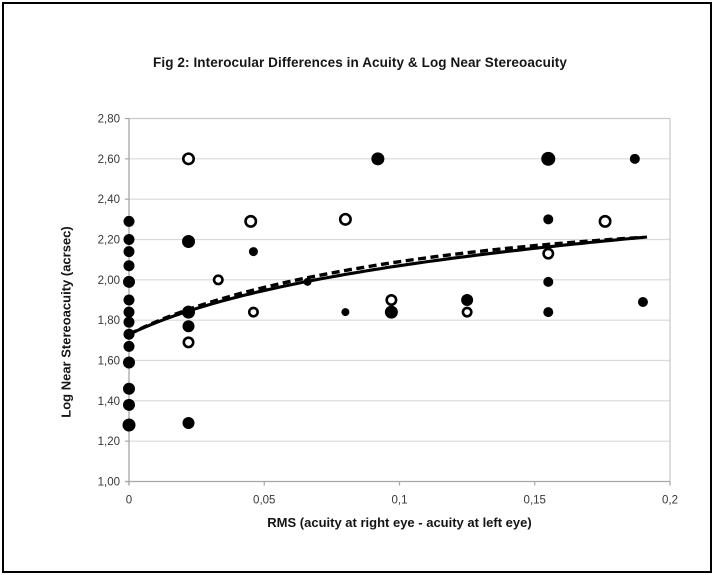 The height and width of the screenshot is (575, 714). Describe the element at coordinates (129, 501) in the screenshot. I see `x-tick-label: 0` at that location.